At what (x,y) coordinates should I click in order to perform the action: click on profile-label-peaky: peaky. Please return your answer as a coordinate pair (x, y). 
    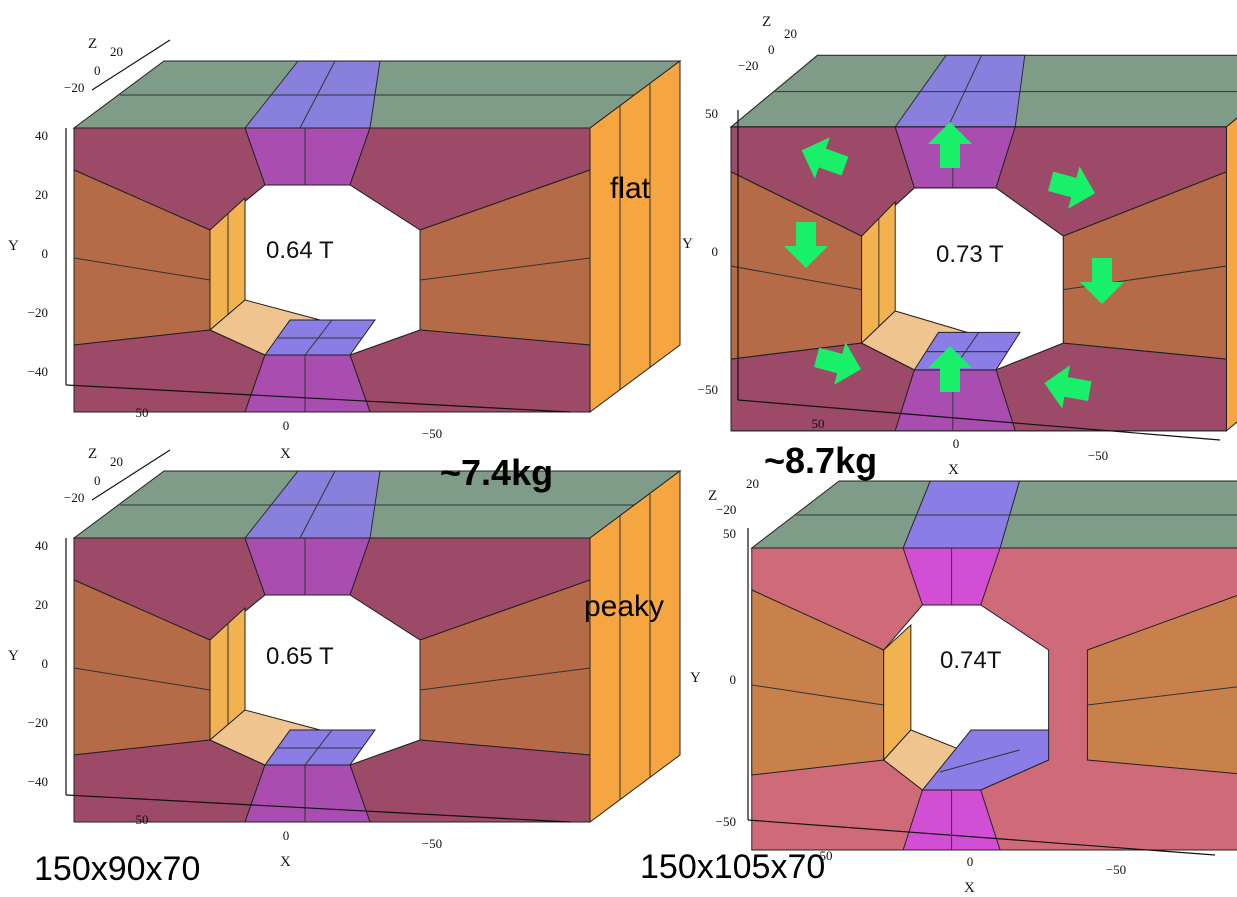
    Looking at the image, I should click on (624, 606).